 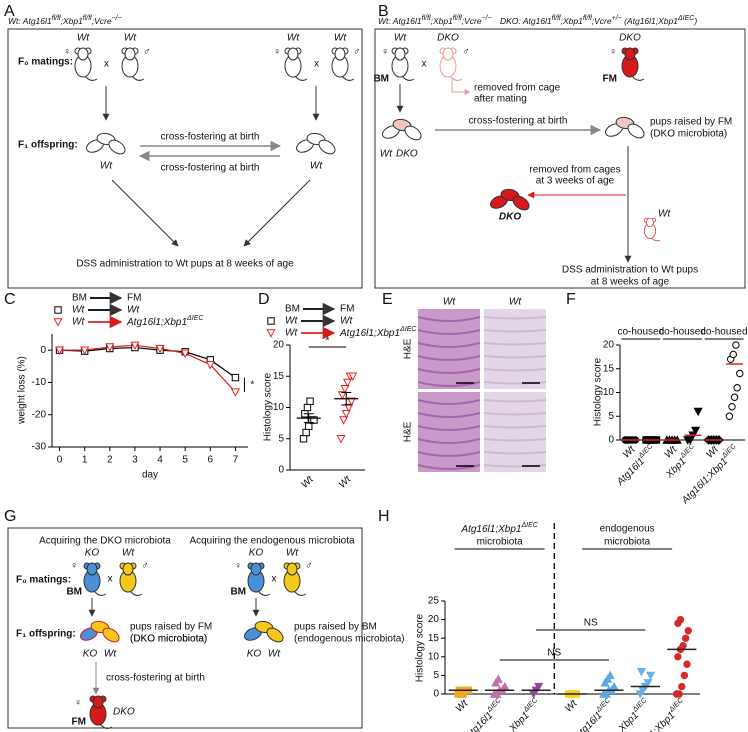 I want to click on series-line, so click(x=147, y=368).